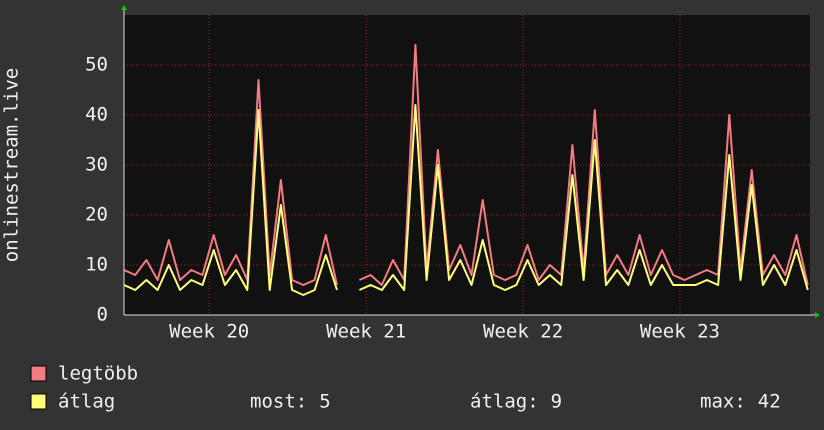 The image size is (824, 430). I want to click on y-tick-label: 0, so click(102, 315).